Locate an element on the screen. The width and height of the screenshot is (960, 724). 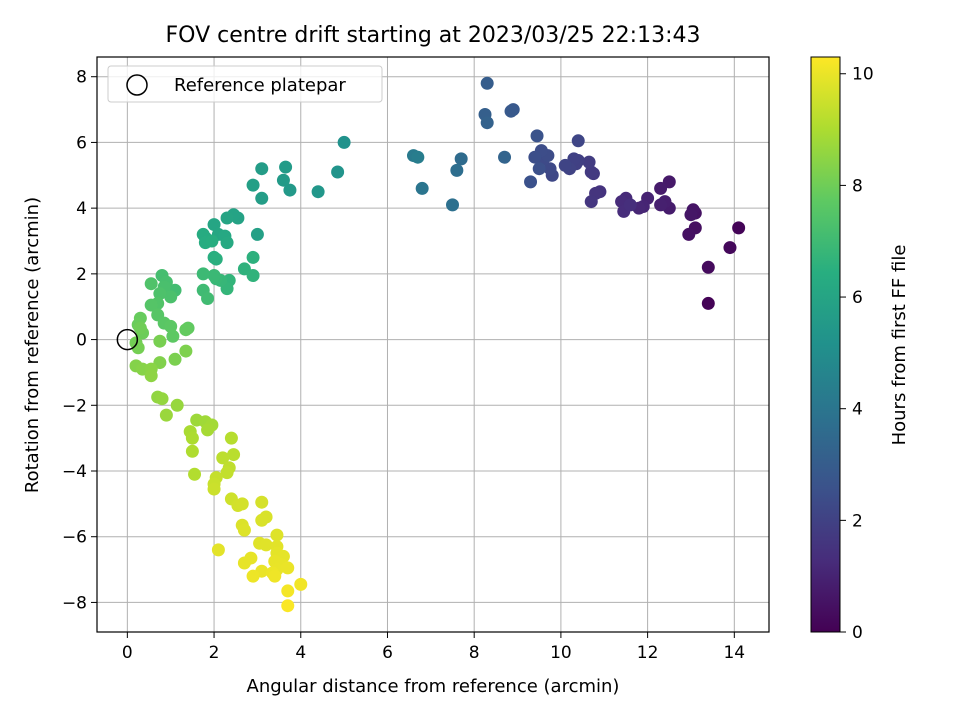
x-tick-label: 2 is located at coordinates (214, 653).